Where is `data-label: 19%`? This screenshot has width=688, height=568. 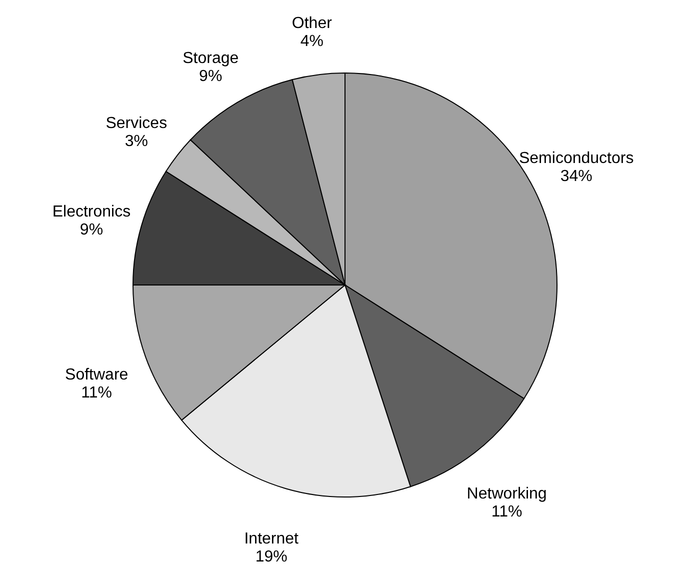
data-label: 19% is located at coordinates (271, 557).